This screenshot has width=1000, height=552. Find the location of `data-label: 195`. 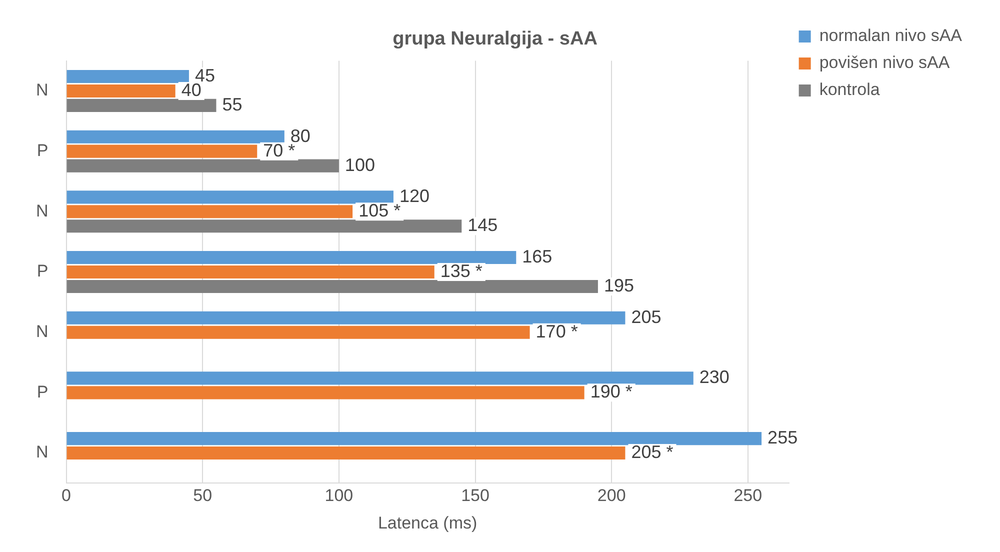

data-label: 195 is located at coordinates (619, 285).